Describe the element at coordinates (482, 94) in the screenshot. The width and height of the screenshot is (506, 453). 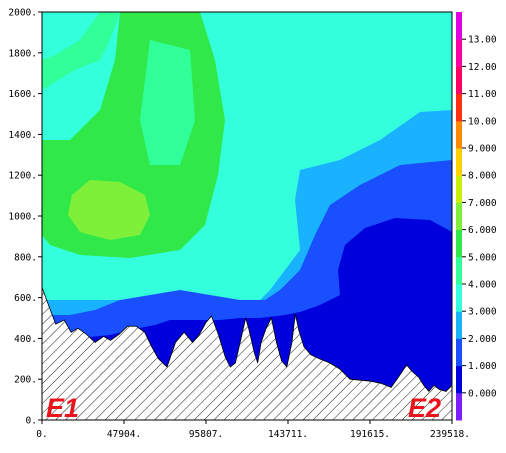
I see `colorbar-label: 11.00` at that location.